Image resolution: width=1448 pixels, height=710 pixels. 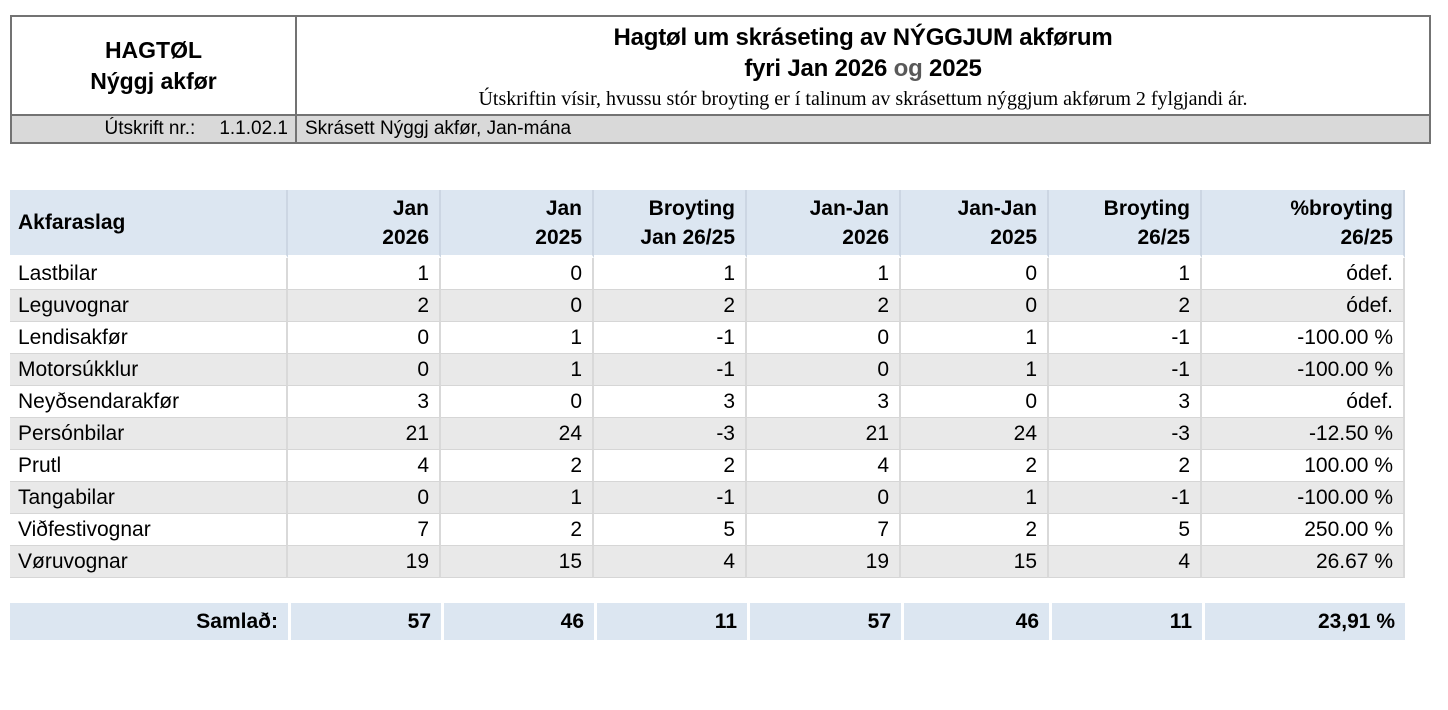 I want to click on table-row: Lastbilar 1 0 1 1 0 1 ódef., so click(x=707, y=274).